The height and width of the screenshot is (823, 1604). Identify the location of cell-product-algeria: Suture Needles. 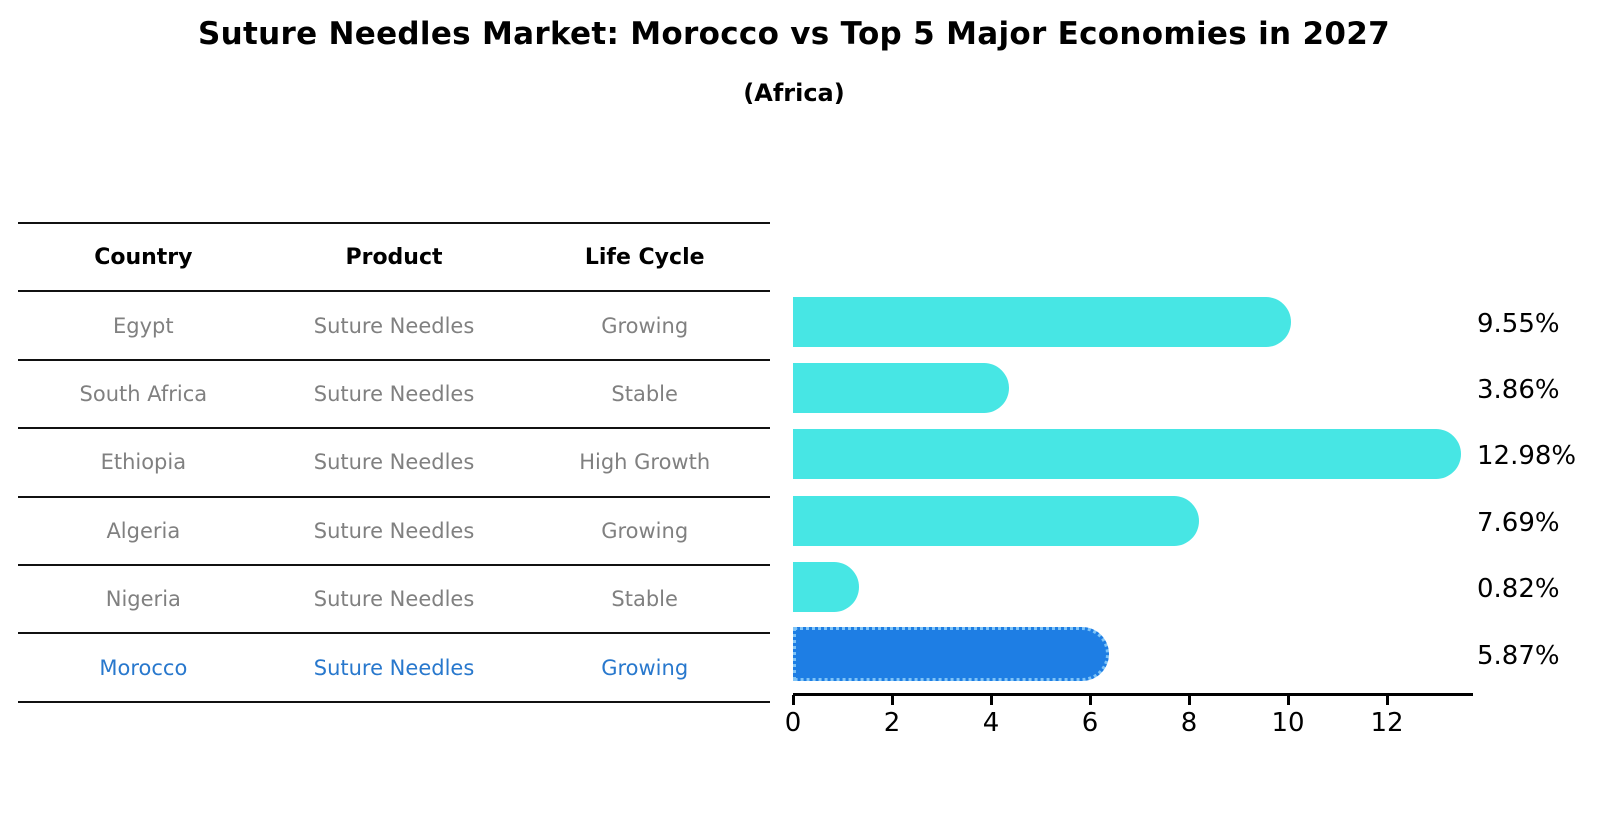
(394, 530).